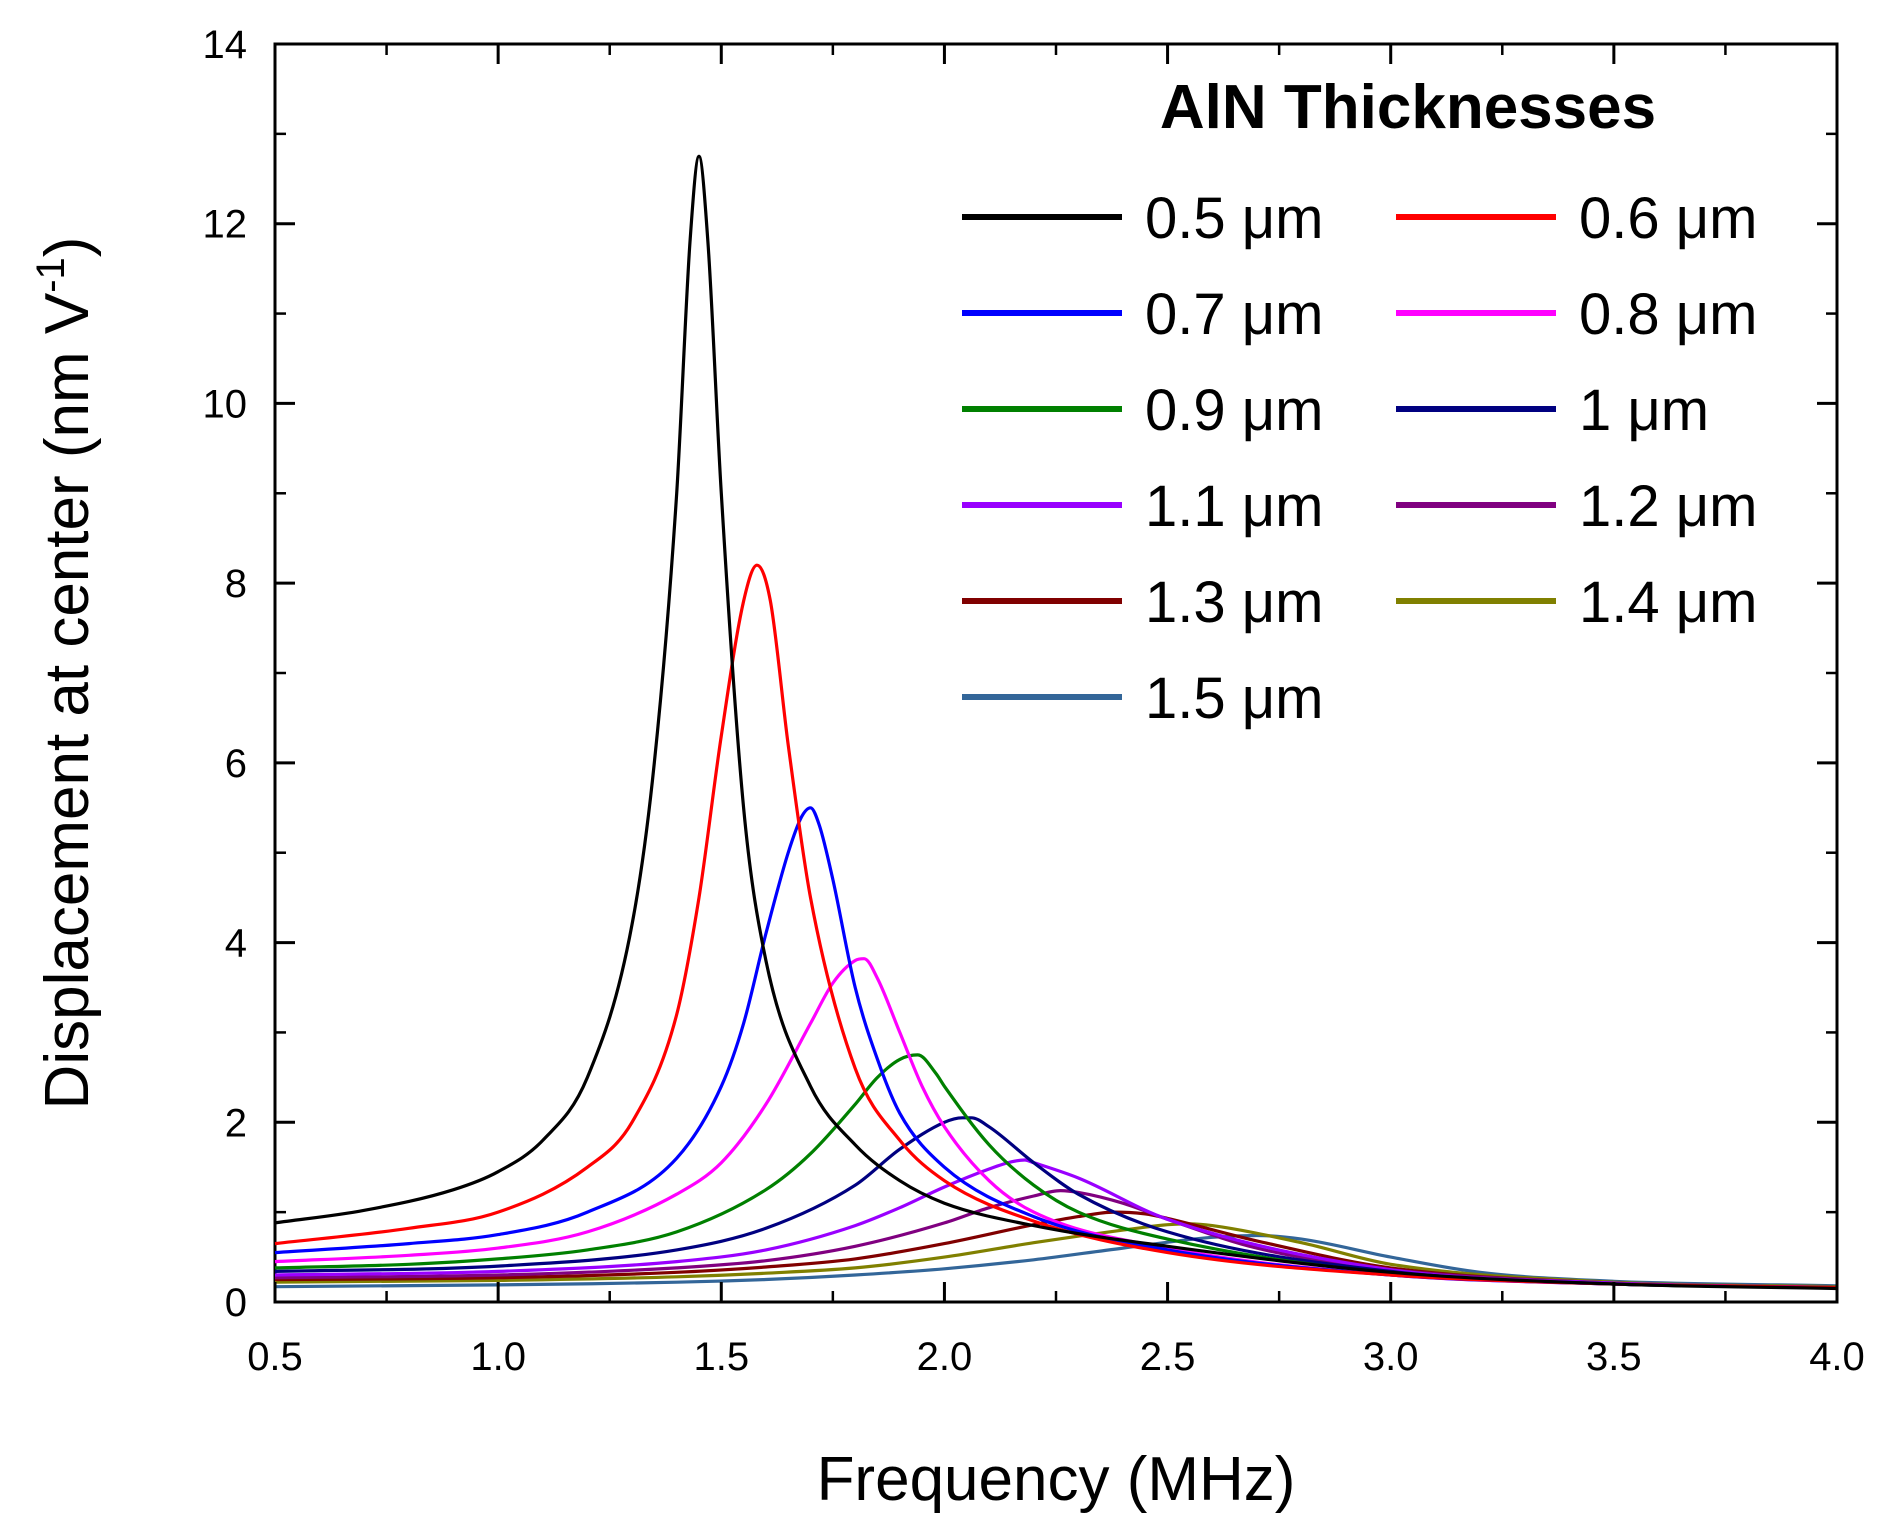 The height and width of the screenshot is (1528, 1892). Describe the element at coordinates (236, 1303) in the screenshot. I see `y-tick-label: 0` at that location.